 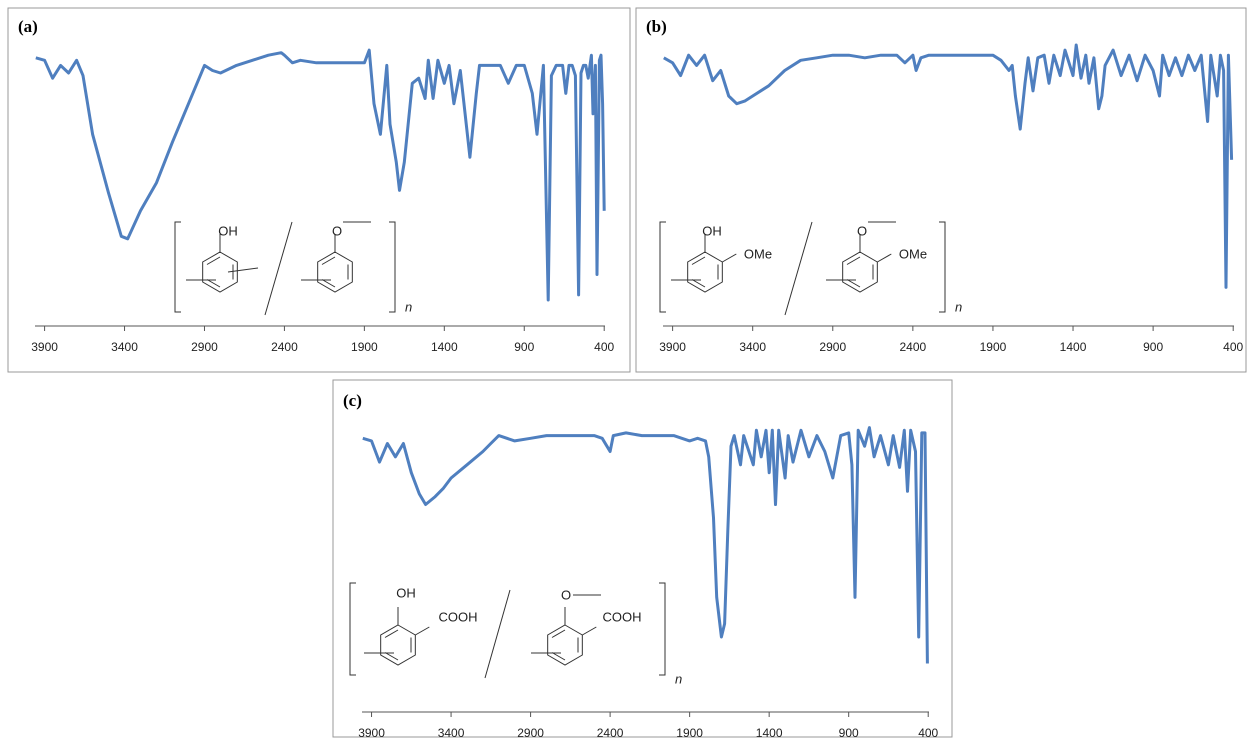 I want to click on panel-title: (a), so click(x=28, y=26).